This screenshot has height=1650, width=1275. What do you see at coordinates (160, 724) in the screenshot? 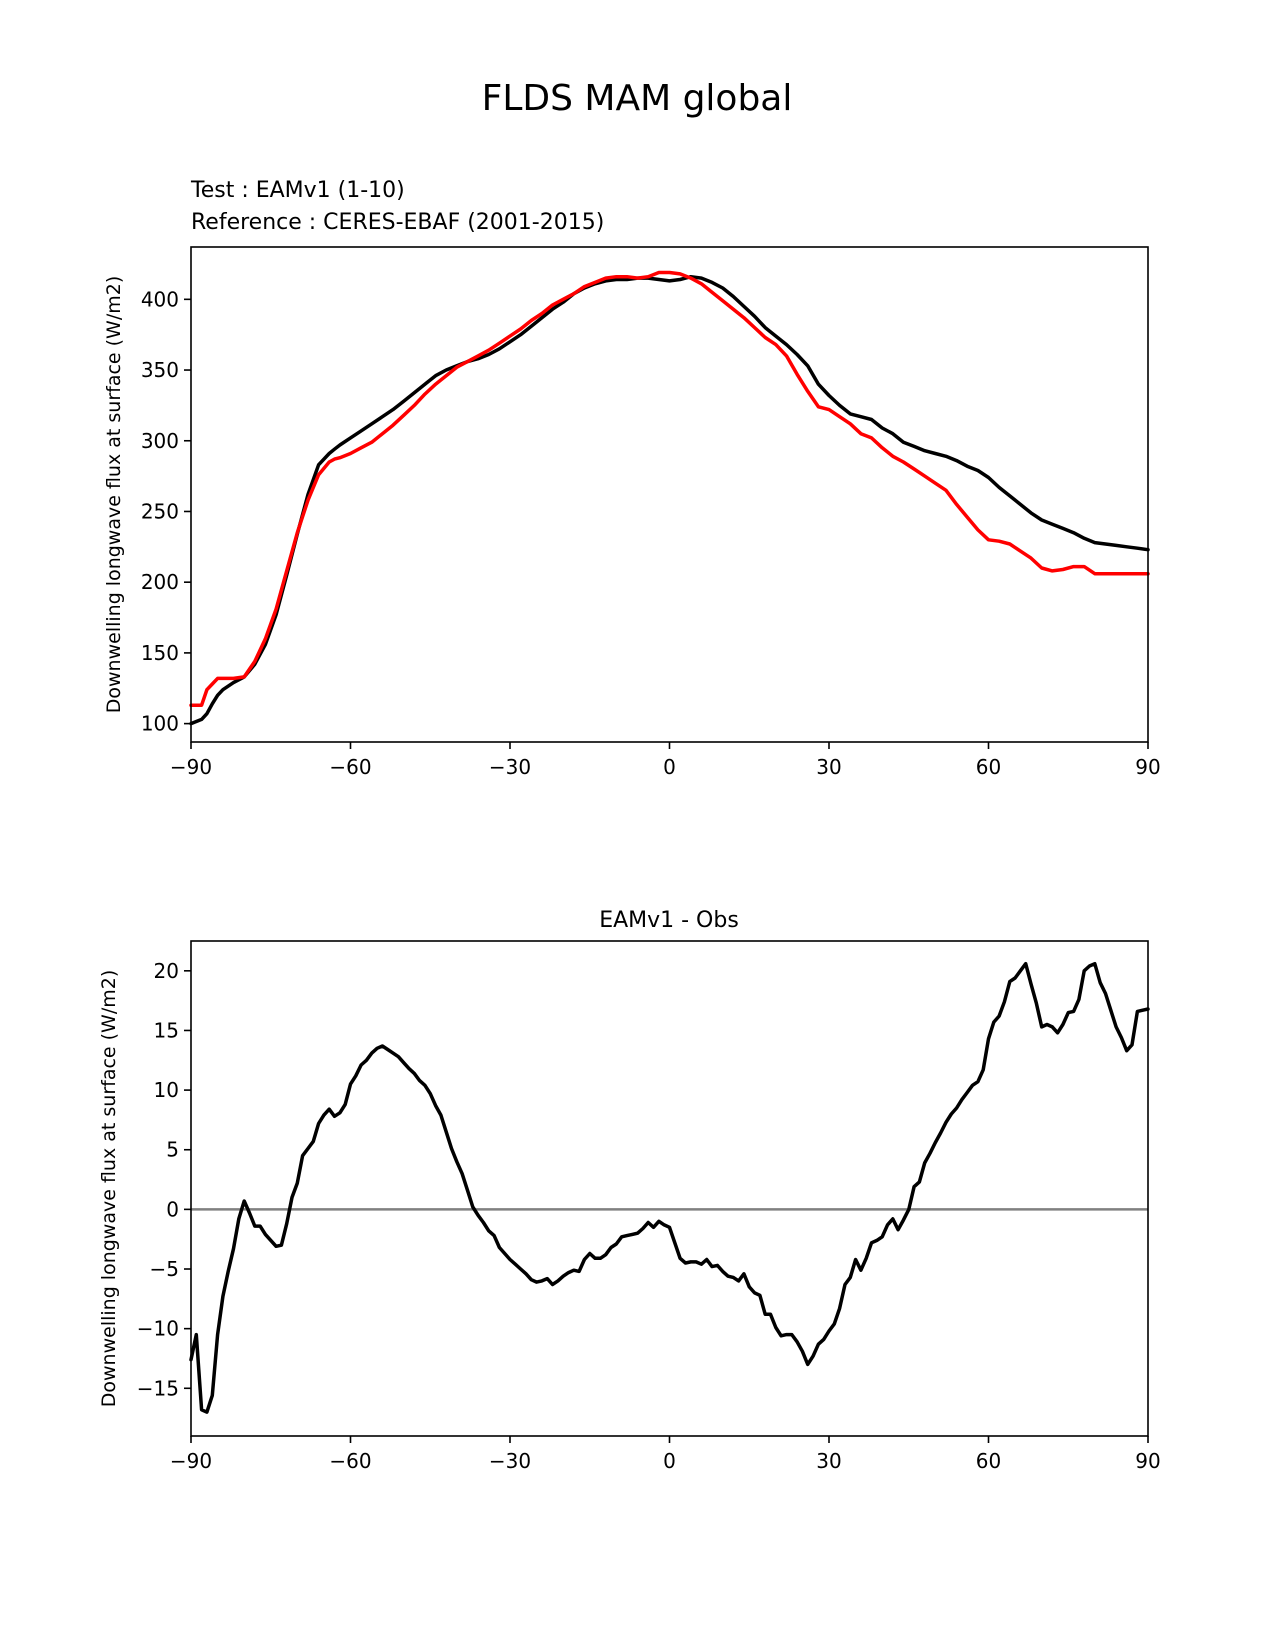
I see `y-tick-label: 100` at bounding box center [160, 724].